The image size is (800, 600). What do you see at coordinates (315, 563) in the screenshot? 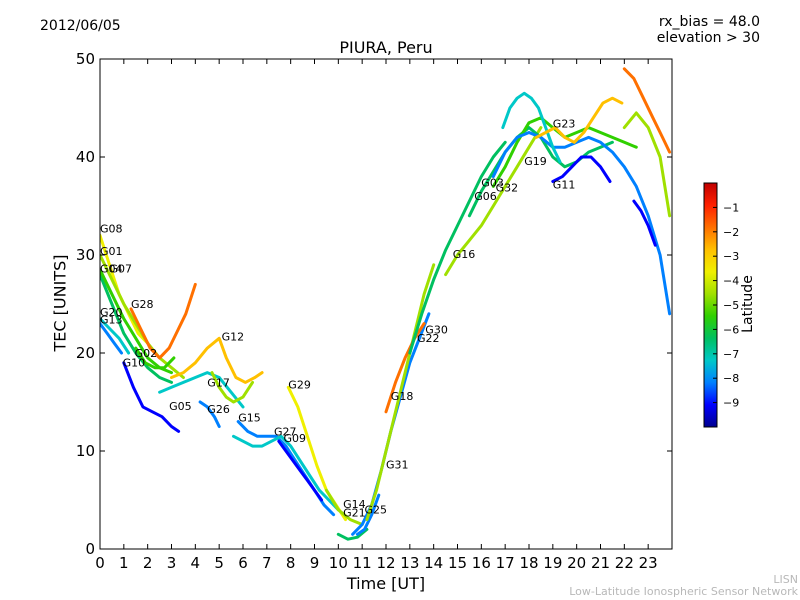
I see `x-tick-label: 9` at bounding box center [315, 563].